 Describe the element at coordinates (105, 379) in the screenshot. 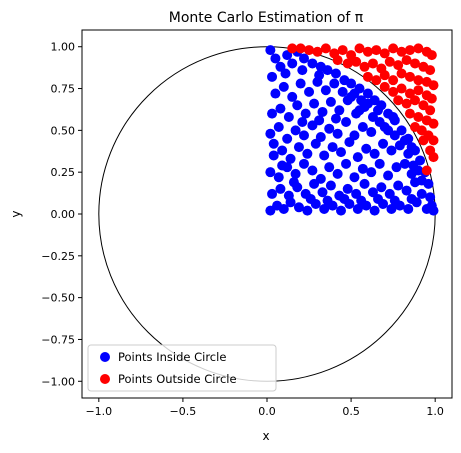

I see `legend-marker-outside` at that location.